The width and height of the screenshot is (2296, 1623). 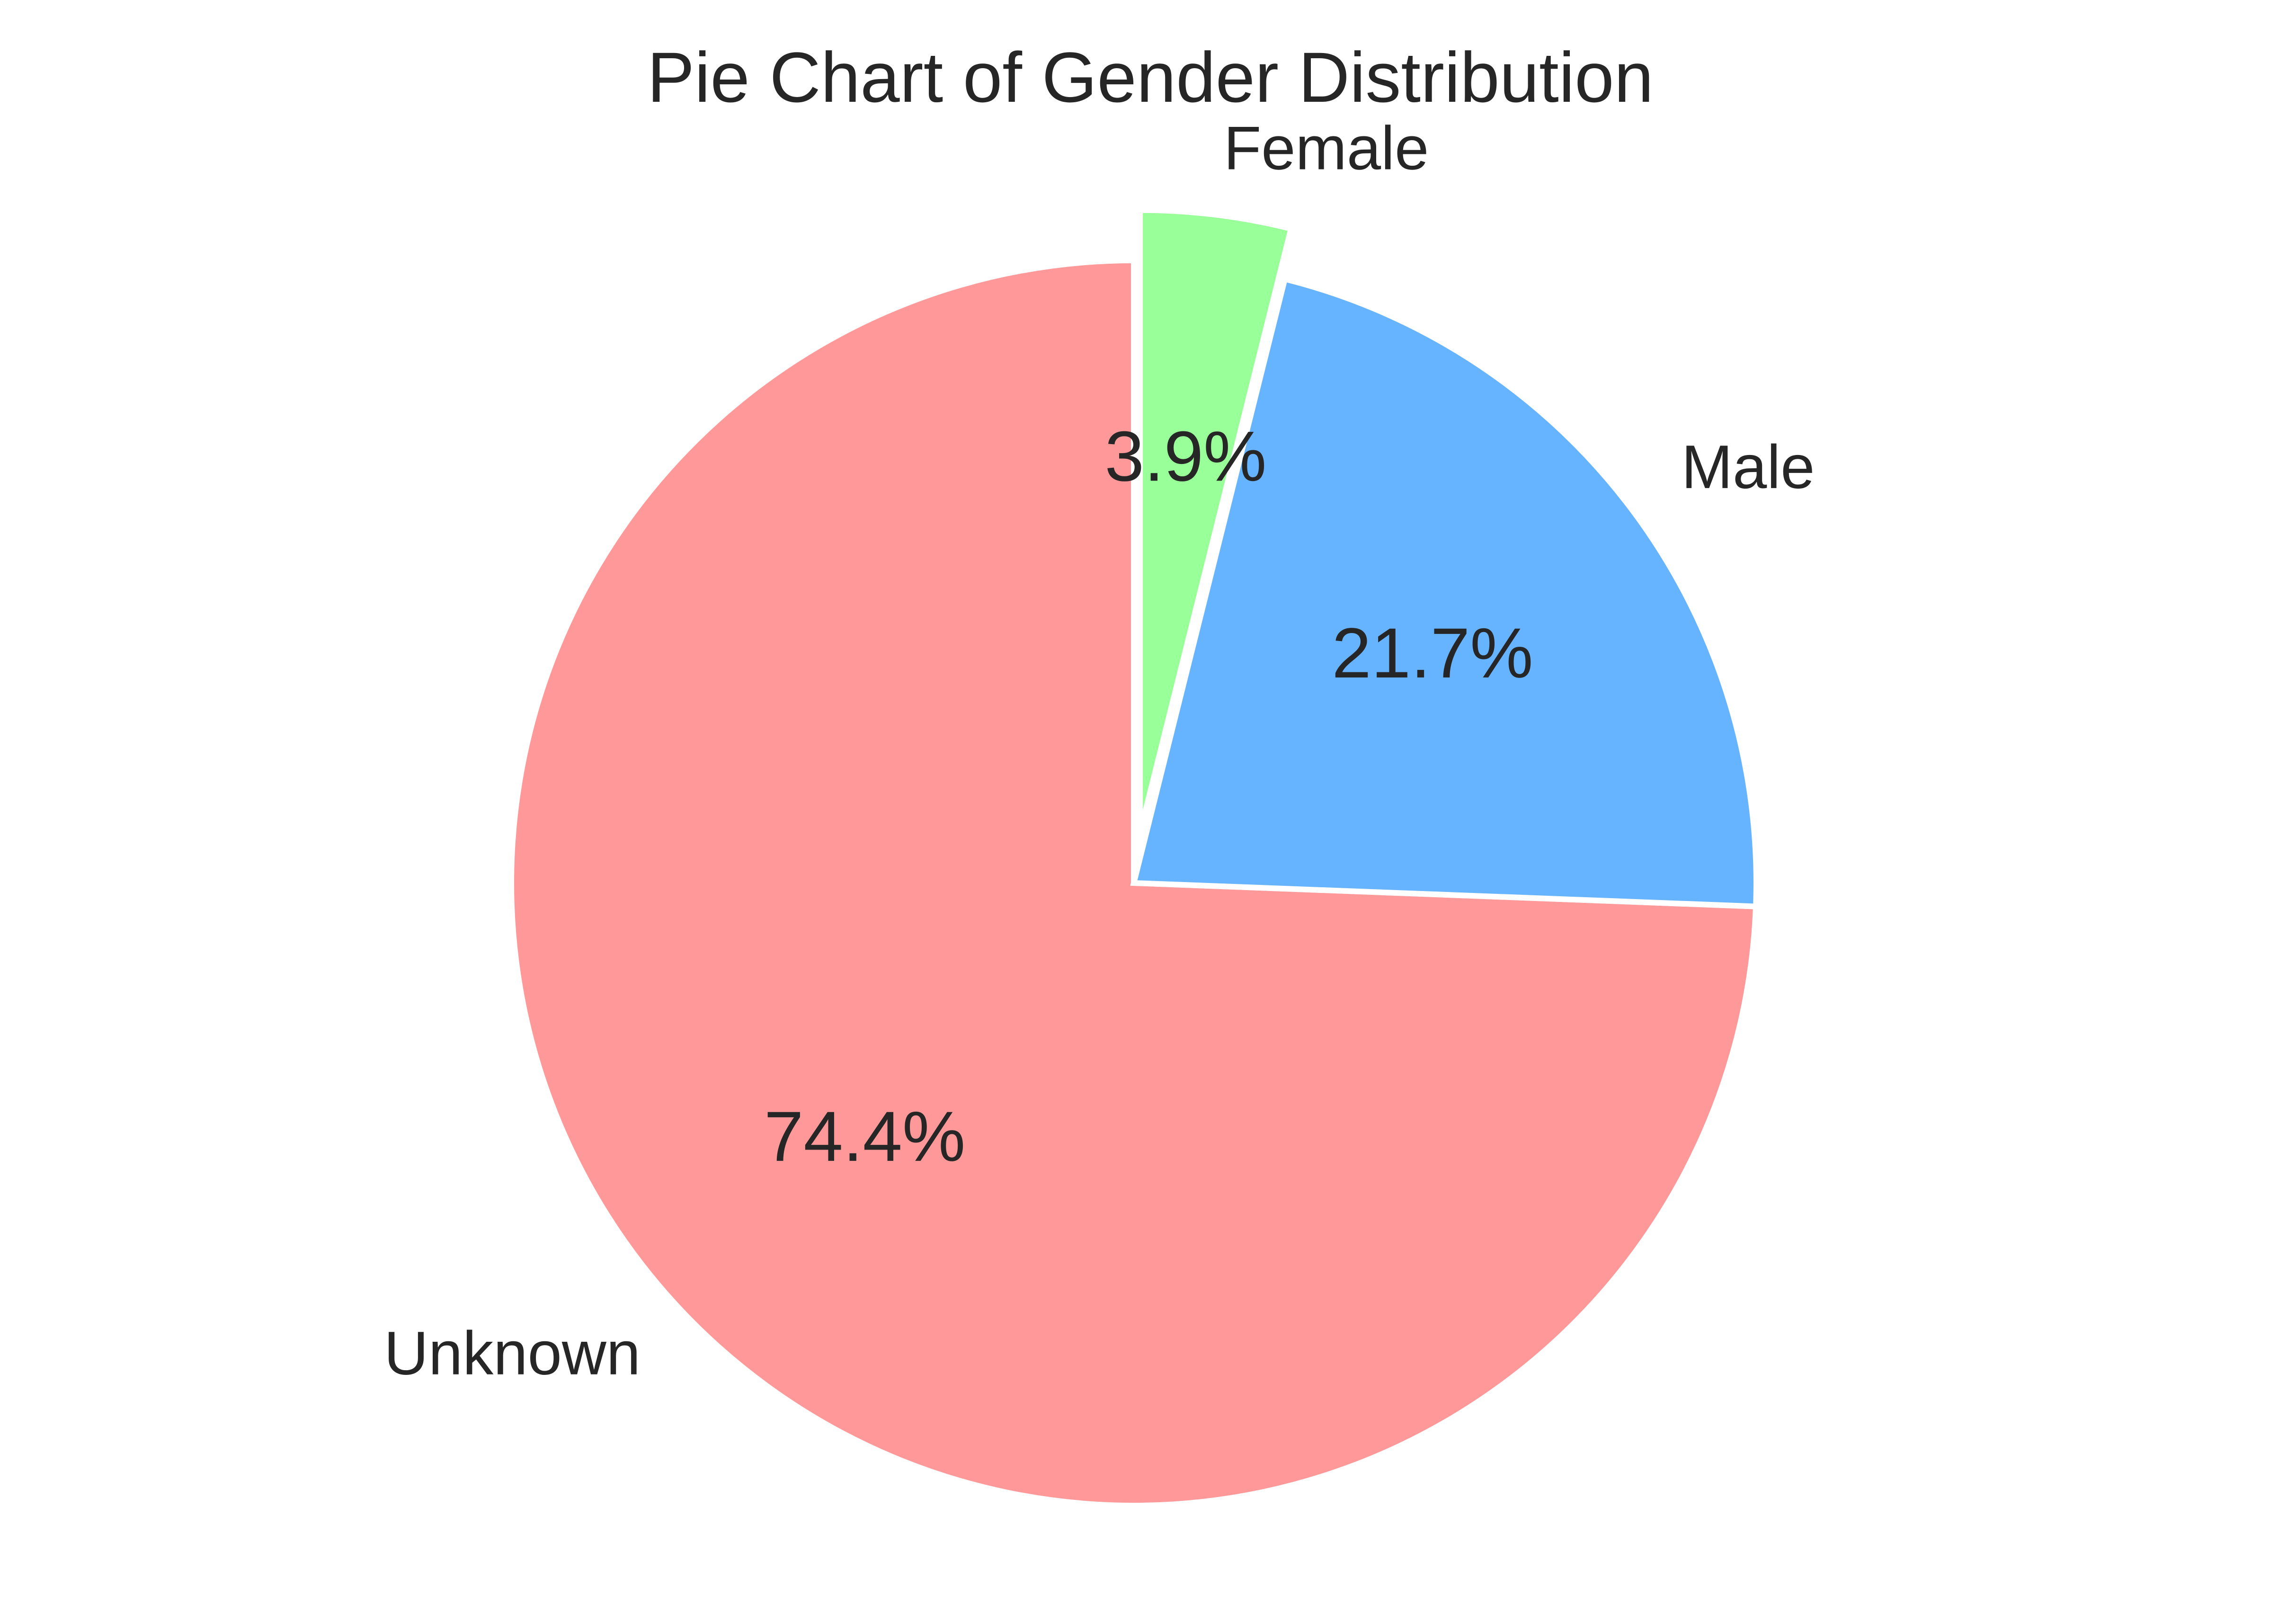 I want to click on slice-label-male: Male, so click(x=1748, y=466).